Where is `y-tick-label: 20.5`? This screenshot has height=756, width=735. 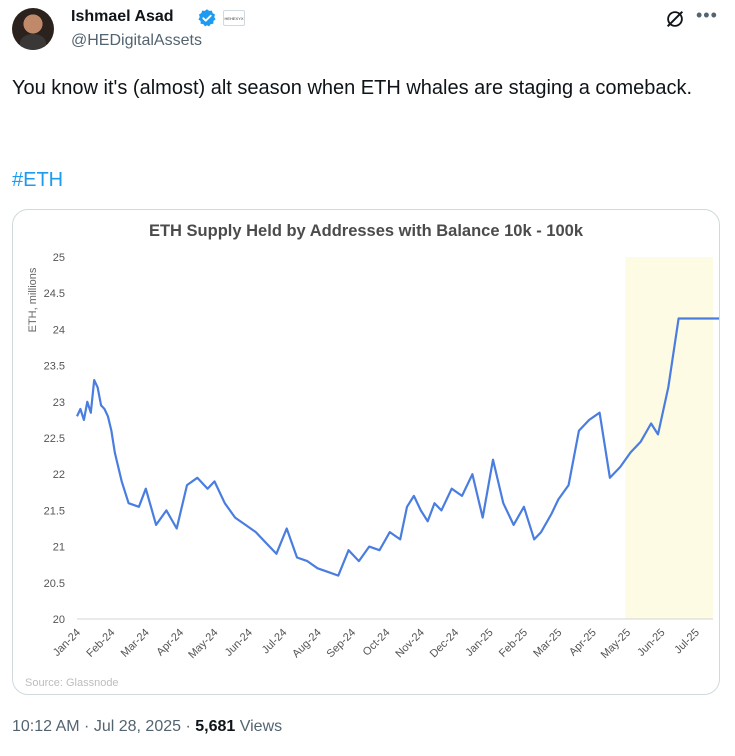 y-tick-label: 20.5 is located at coordinates (54, 584).